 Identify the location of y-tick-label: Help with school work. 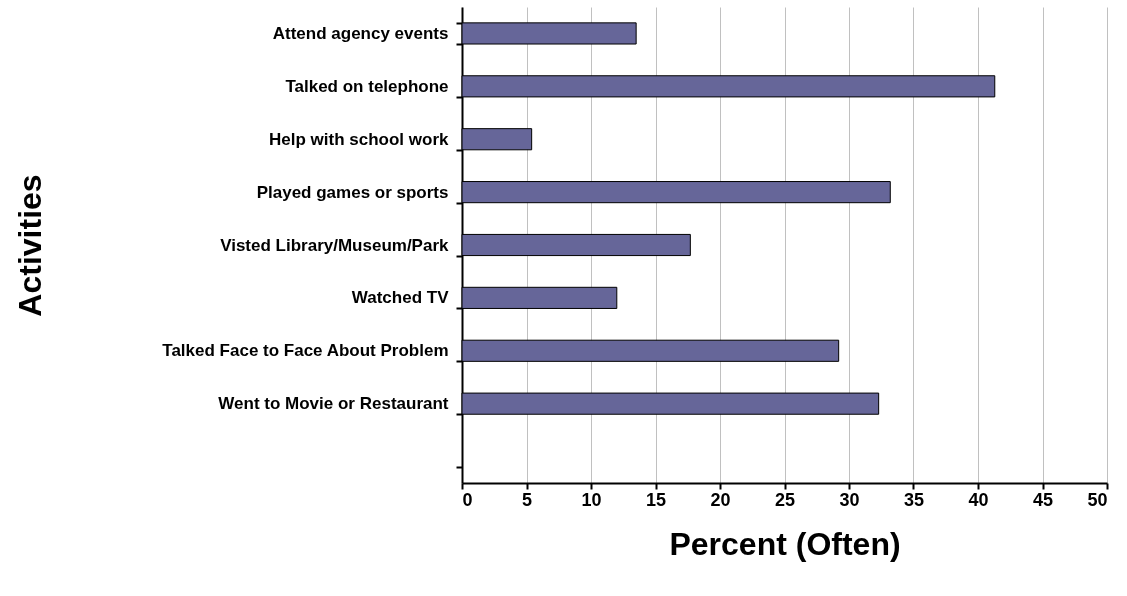
(359, 139).